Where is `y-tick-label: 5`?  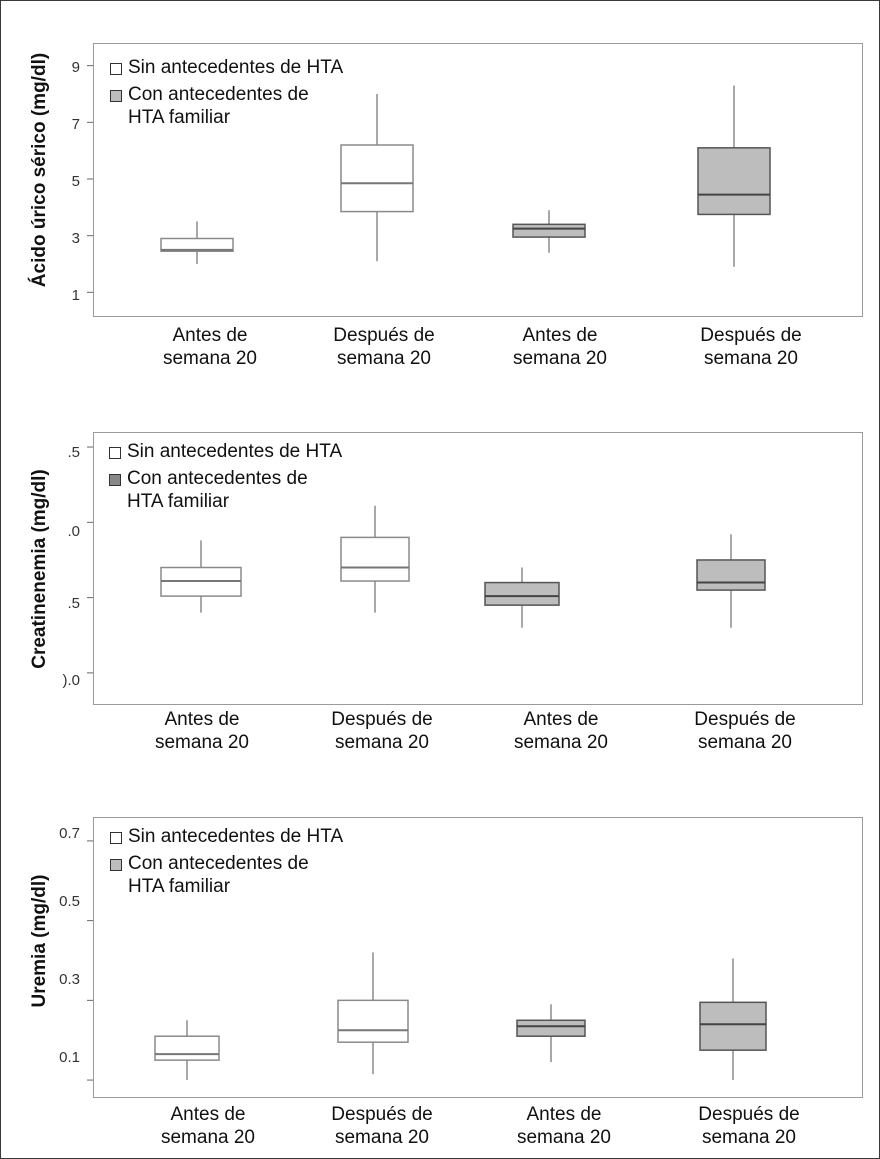 y-tick-label: 5 is located at coordinates (75, 181).